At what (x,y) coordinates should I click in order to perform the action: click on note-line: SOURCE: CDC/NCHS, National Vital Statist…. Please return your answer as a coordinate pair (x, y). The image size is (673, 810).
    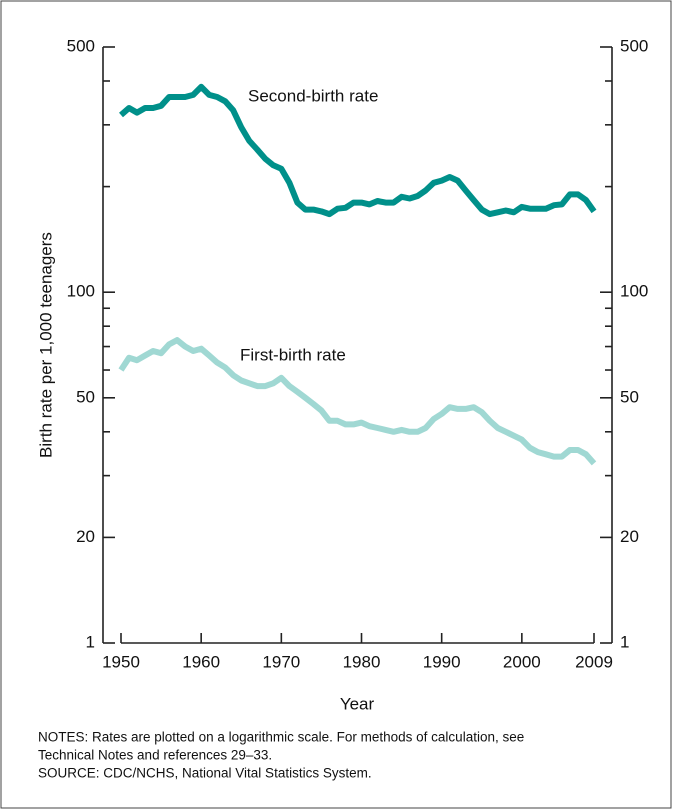
    Looking at the image, I should click on (205, 773).